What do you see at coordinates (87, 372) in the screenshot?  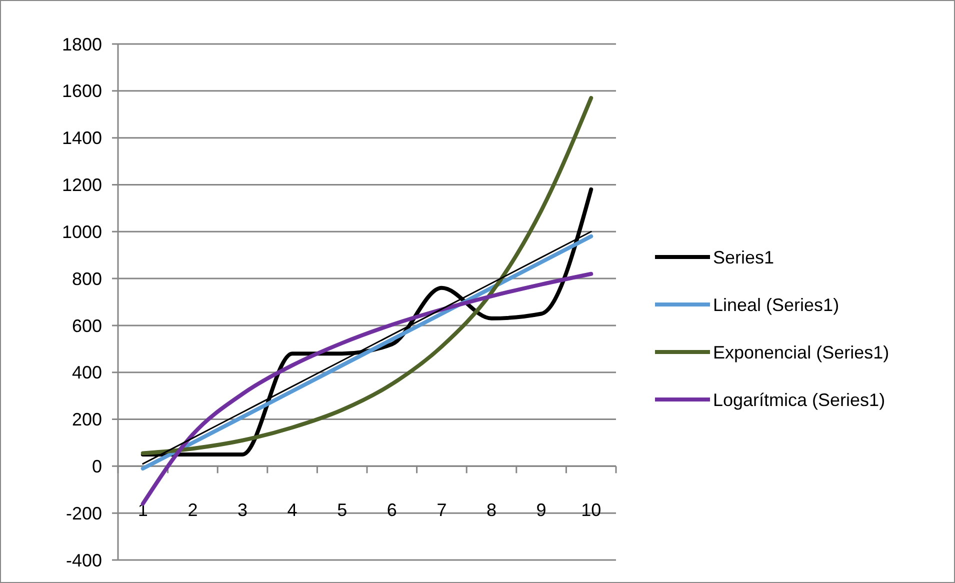 I see `y-tick-label: 400` at bounding box center [87, 372].